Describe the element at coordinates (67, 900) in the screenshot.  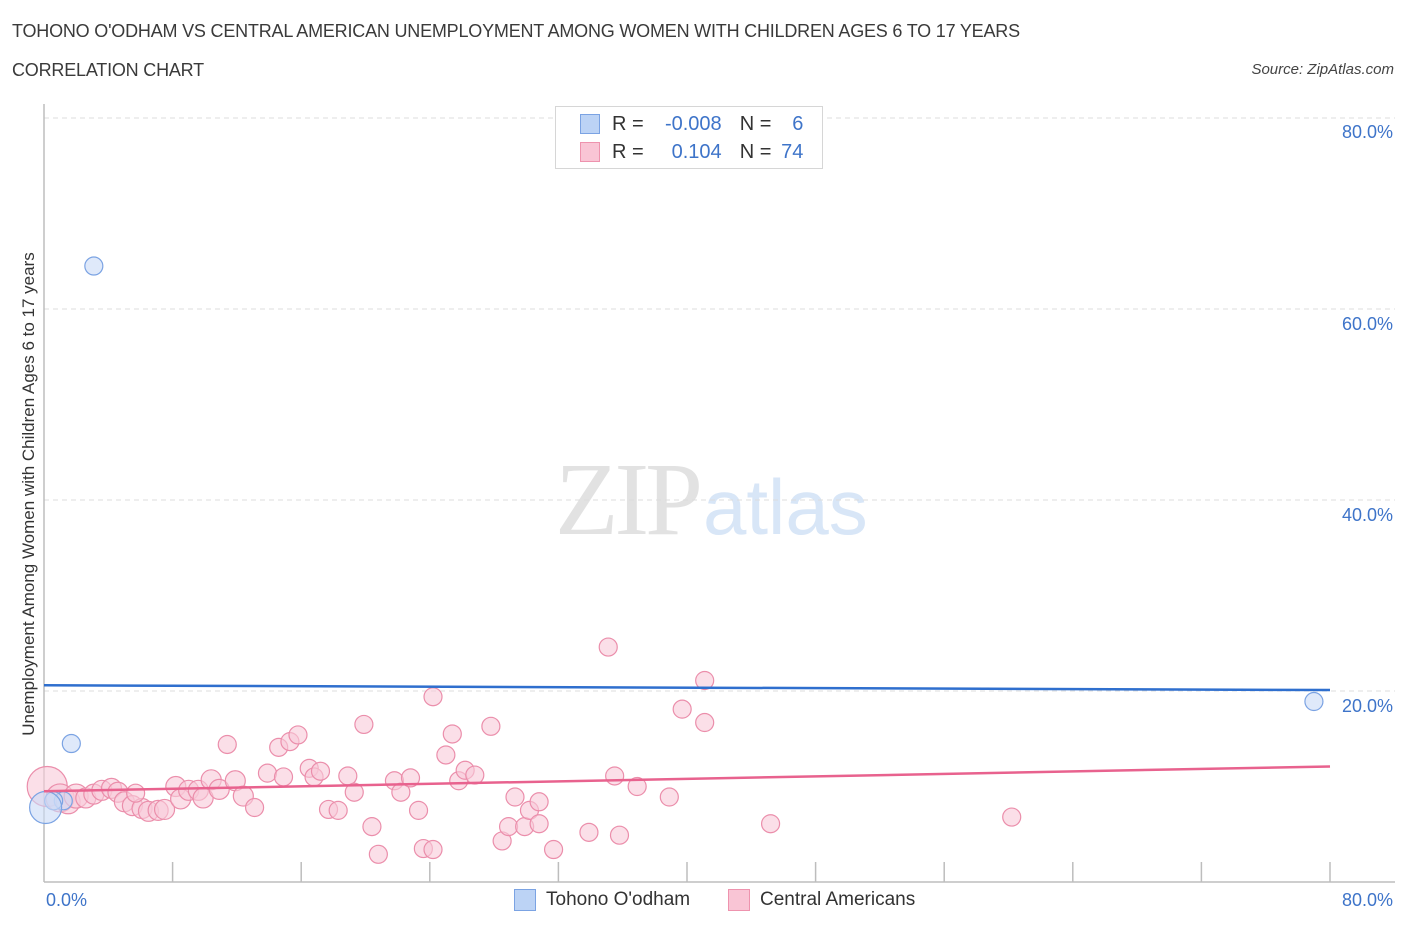
I see `x-tick-min: 0.0%` at that location.